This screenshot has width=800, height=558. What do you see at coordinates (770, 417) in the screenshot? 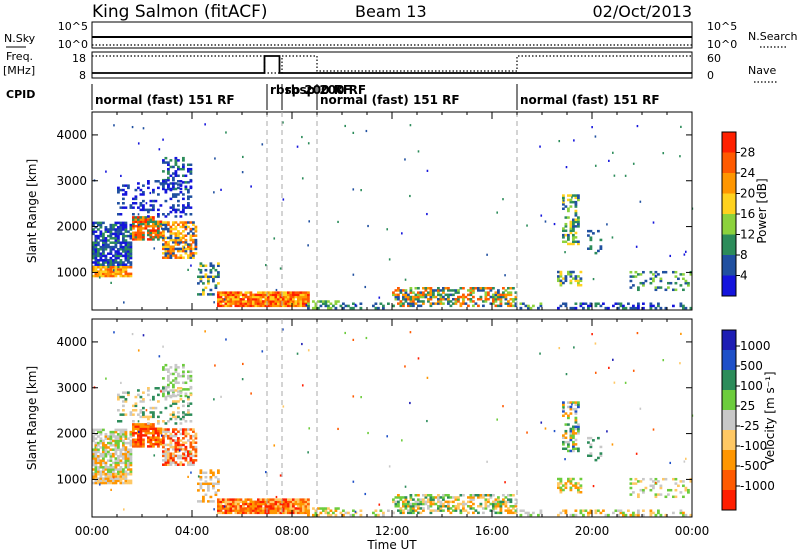
I see `velocity-colorbar-label: Velocity [m s⁻¹]` at bounding box center [770, 417].